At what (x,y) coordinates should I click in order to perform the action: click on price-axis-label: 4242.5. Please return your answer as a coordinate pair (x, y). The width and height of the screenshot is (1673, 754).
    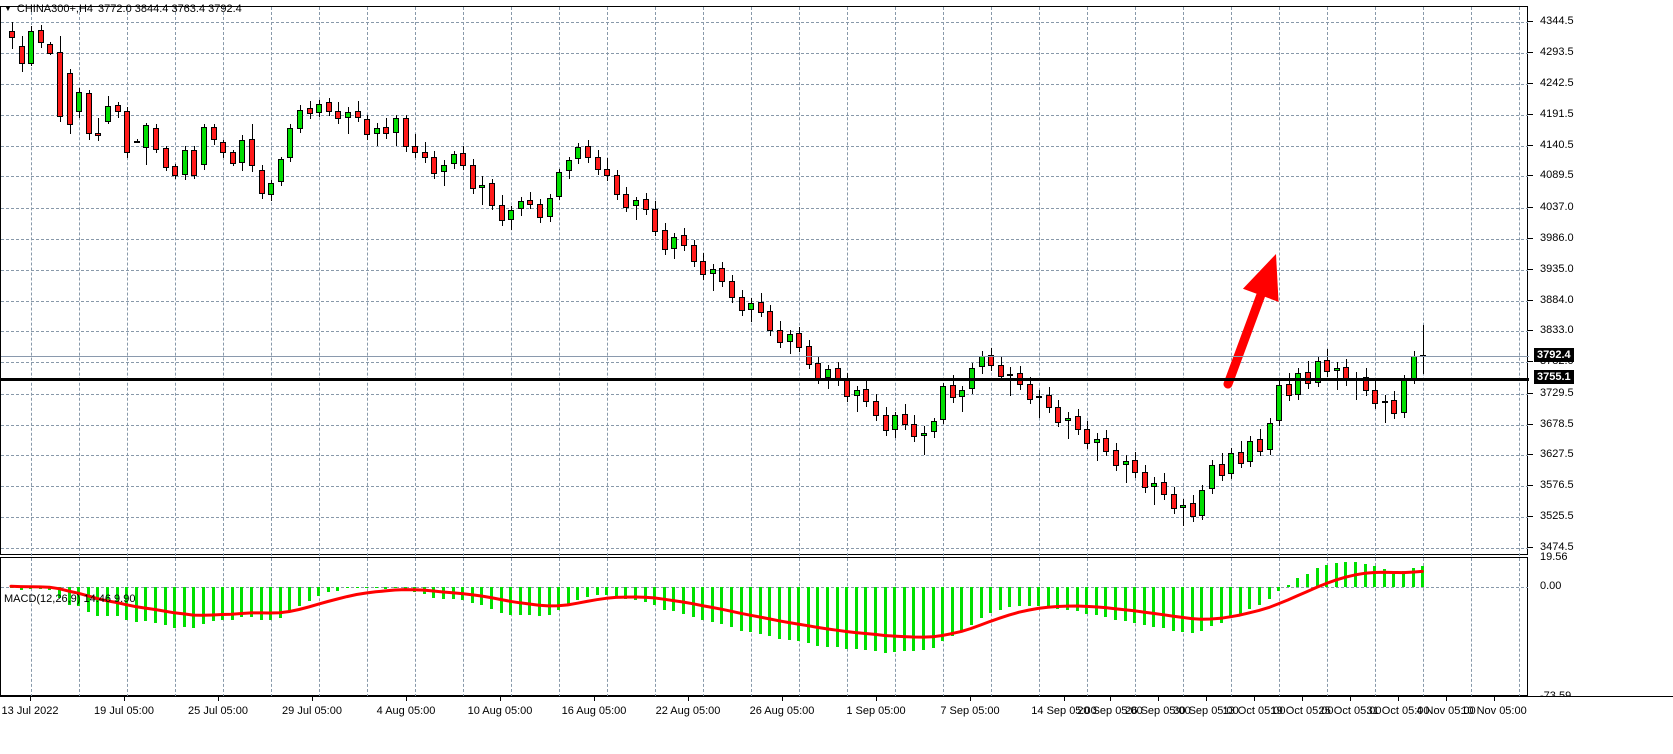
    Looking at the image, I should click on (1557, 83).